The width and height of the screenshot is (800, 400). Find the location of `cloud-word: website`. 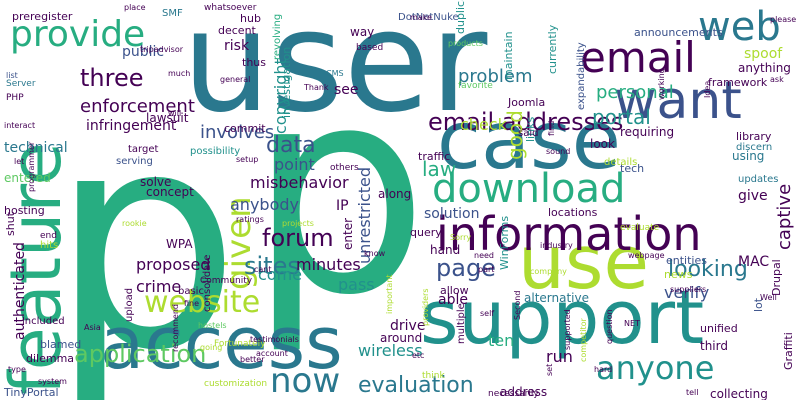

cloud-word: website is located at coordinates (202, 302).